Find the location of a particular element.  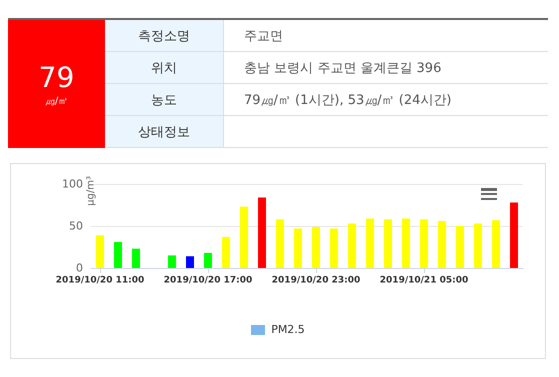

x-tick-label: 2019/10/20 23:00 is located at coordinates (316, 281).